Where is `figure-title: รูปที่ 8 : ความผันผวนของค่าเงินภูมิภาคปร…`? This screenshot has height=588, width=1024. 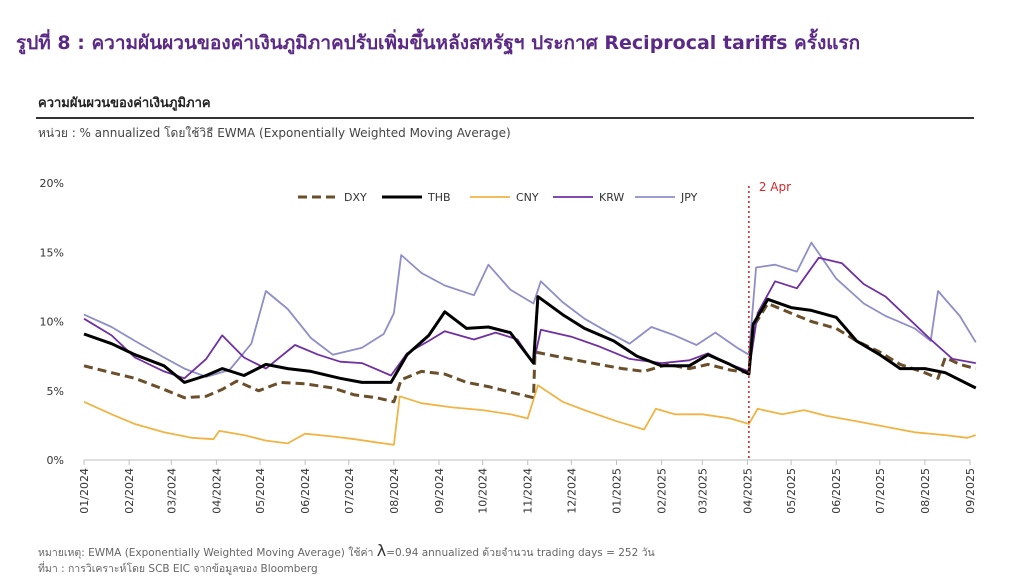
figure-title: รูปที่ 8 : ความผันผวนของค่าเงินภูมิภาคปร… is located at coordinates (438, 43).